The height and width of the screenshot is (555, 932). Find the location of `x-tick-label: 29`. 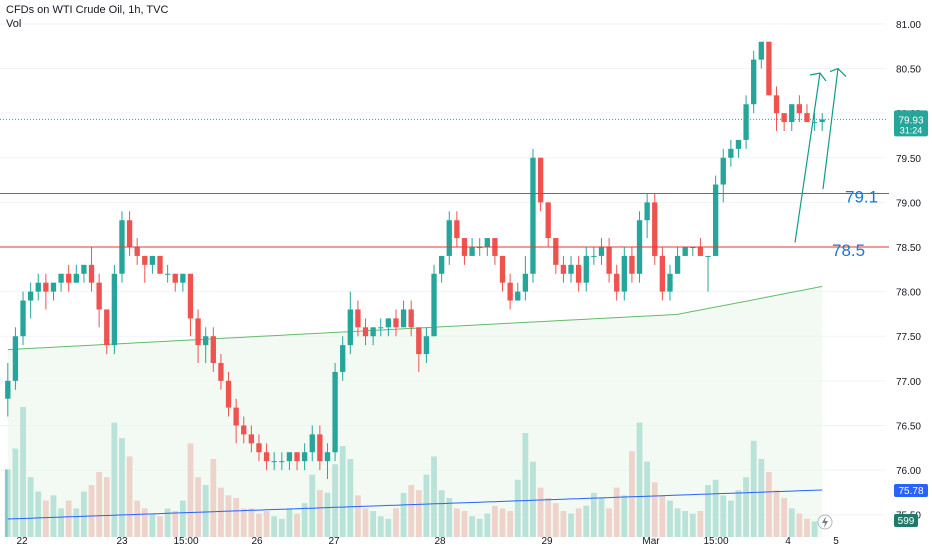

x-tick-label: 29 is located at coordinates (547, 541).